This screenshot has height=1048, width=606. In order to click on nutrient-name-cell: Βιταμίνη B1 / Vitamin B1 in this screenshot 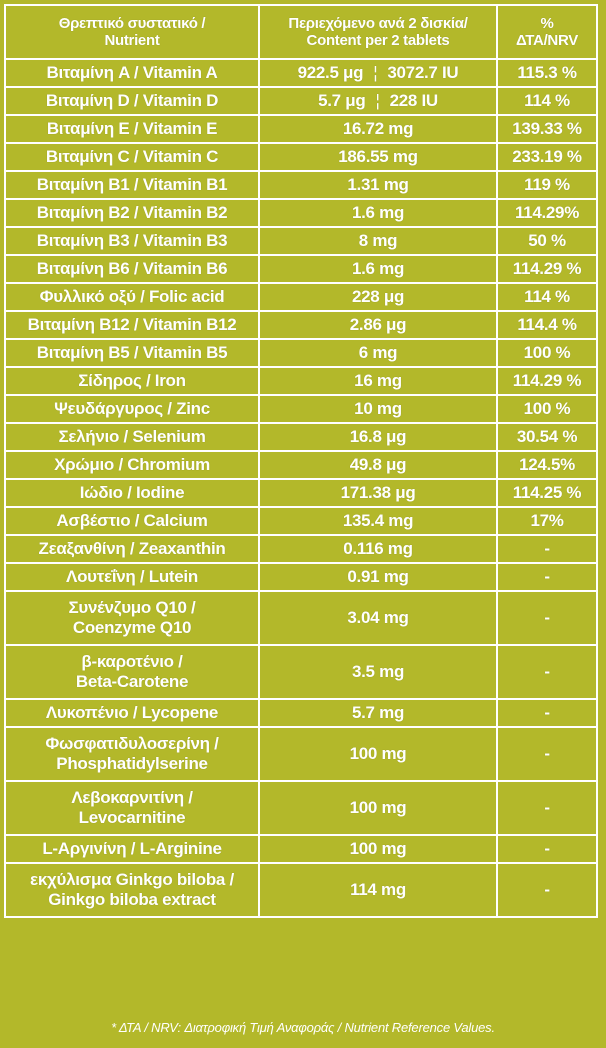, I will do `click(132, 185)`.